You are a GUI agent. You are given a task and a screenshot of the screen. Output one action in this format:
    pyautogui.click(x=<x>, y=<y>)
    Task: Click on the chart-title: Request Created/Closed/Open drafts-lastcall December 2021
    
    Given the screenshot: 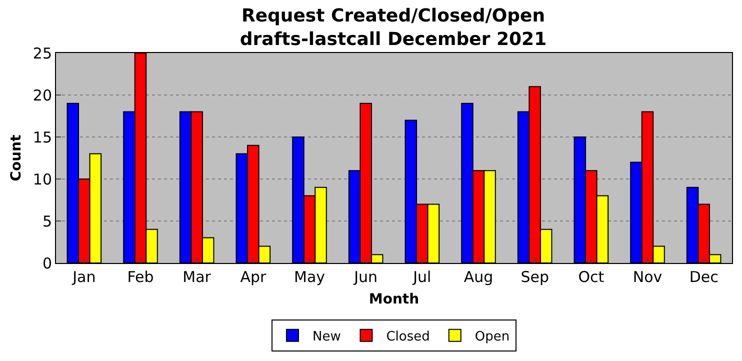 What is the action you would take?
    pyautogui.click(x=393, y=28)
    